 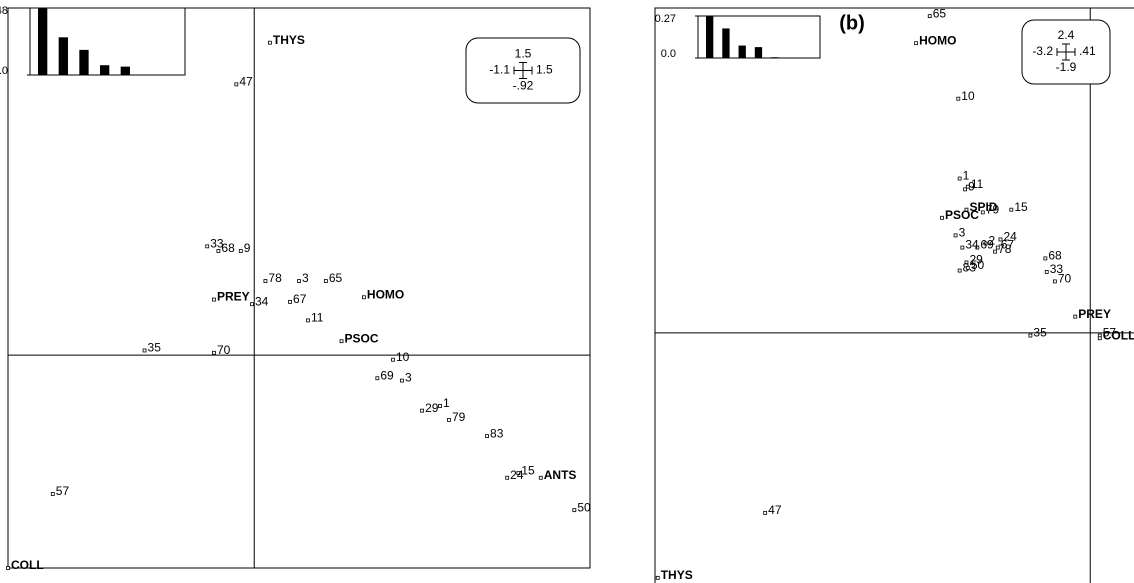 What do you see at coordinates (289, 40) in the screenshot?
I see `point-label: THYS` at bounding box center [289, 40].